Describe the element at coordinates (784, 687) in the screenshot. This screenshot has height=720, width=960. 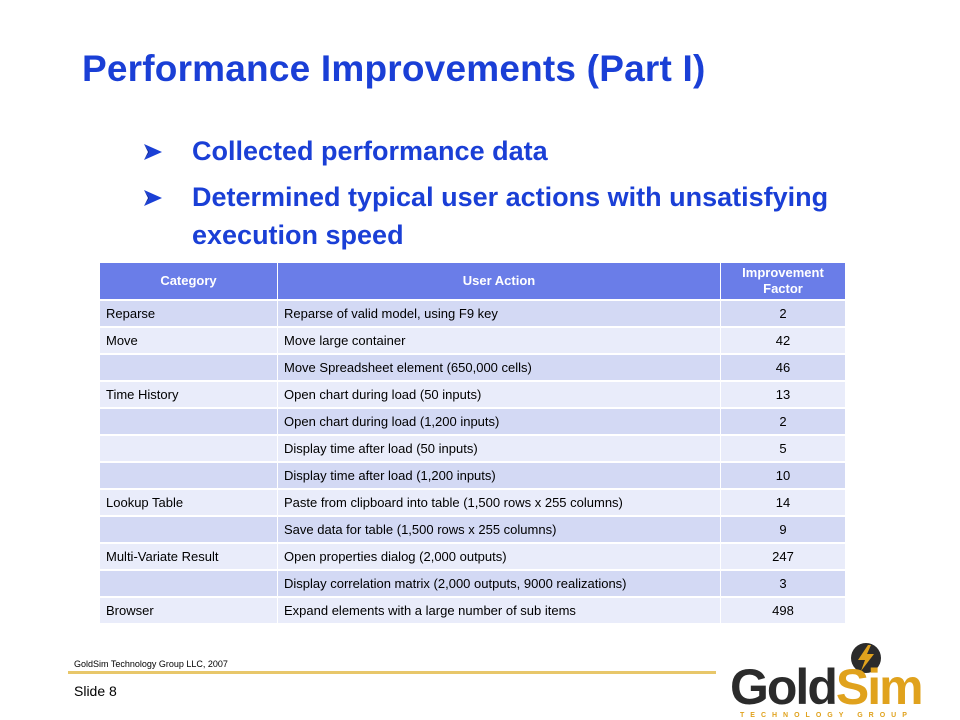
I see `logo-word-gold: Gold` at that location.